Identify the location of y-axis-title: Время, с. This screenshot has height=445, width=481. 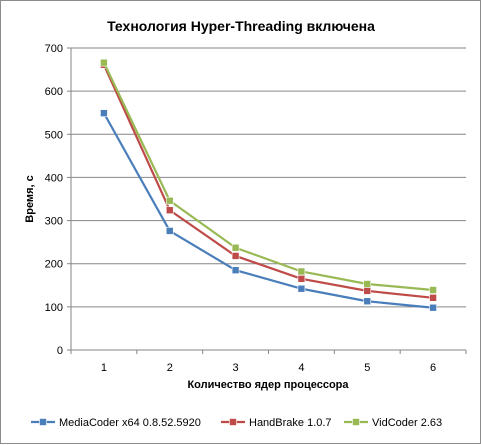
(30, 198).